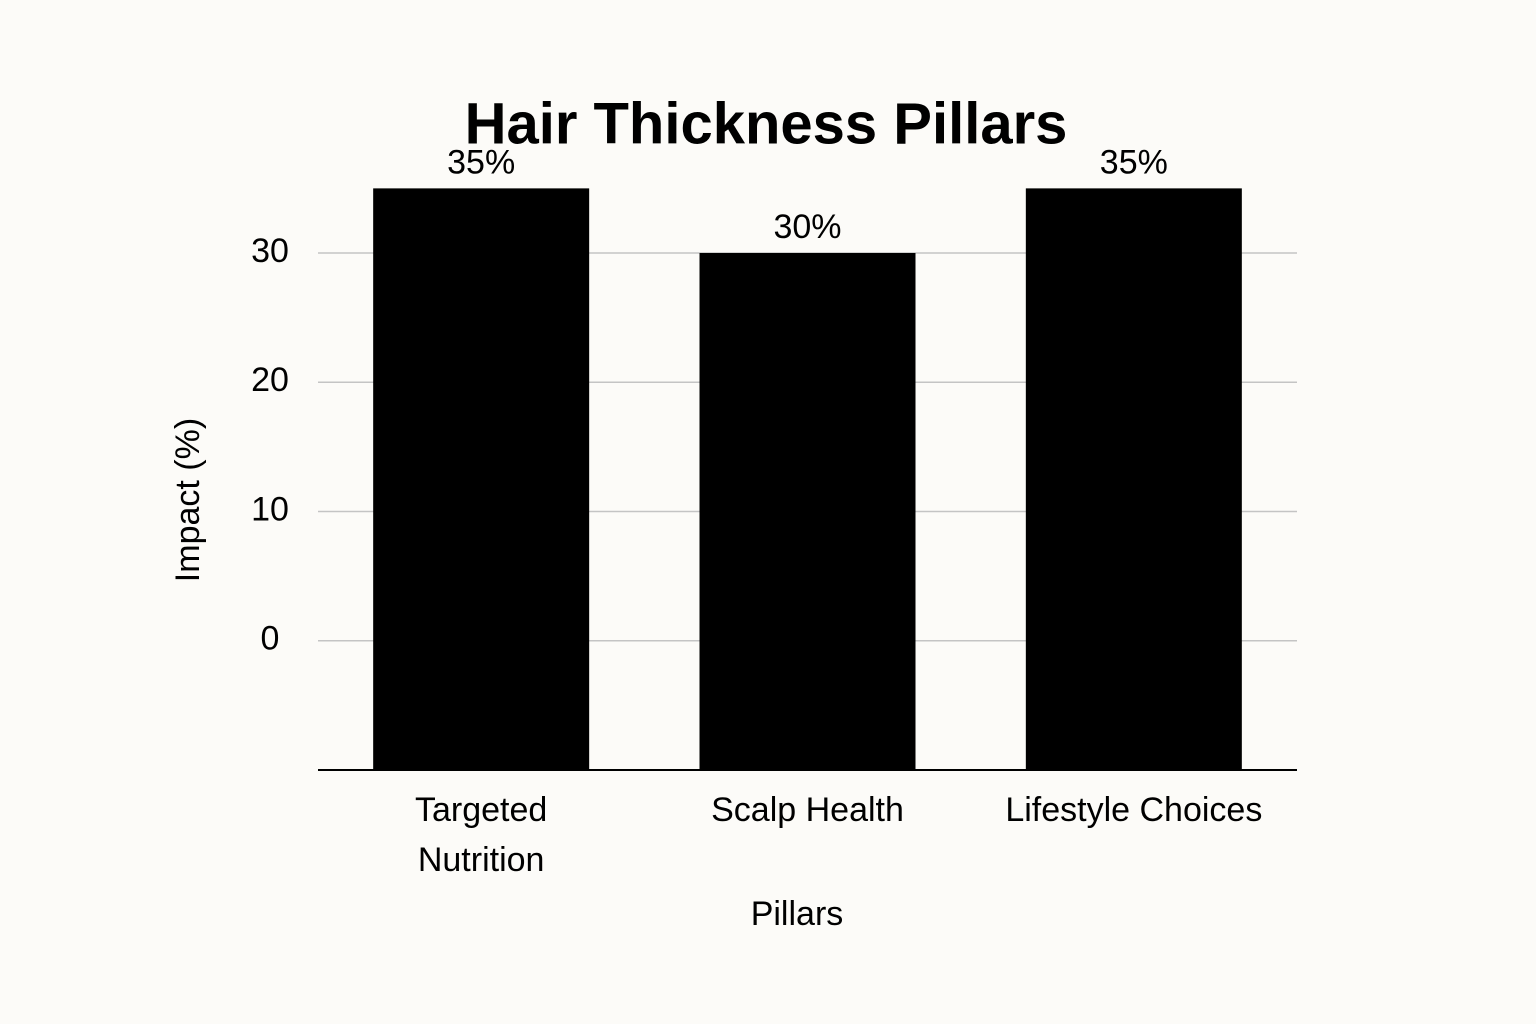 Image resolution: width=1536 pixels, height=1024 pixels. Describe the element at coordinates (1134, 810) in the screenshot. I see `x-tick-label: Lifestyle Choices` at that location.